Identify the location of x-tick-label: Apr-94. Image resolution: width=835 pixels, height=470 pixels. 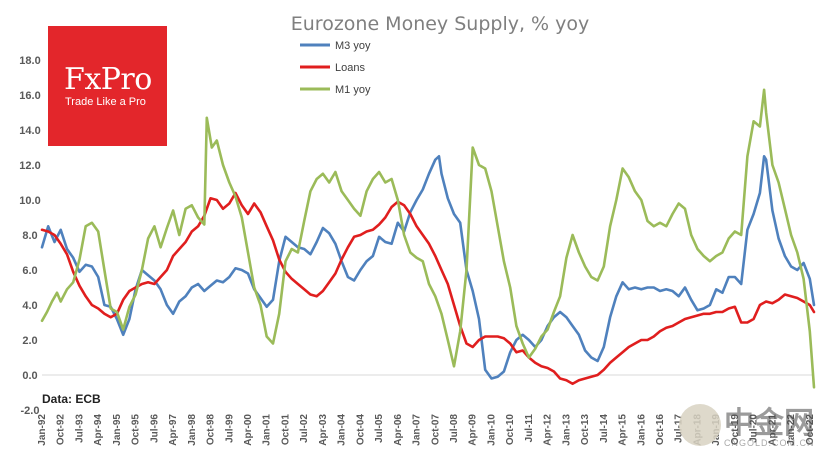
(98, 430).